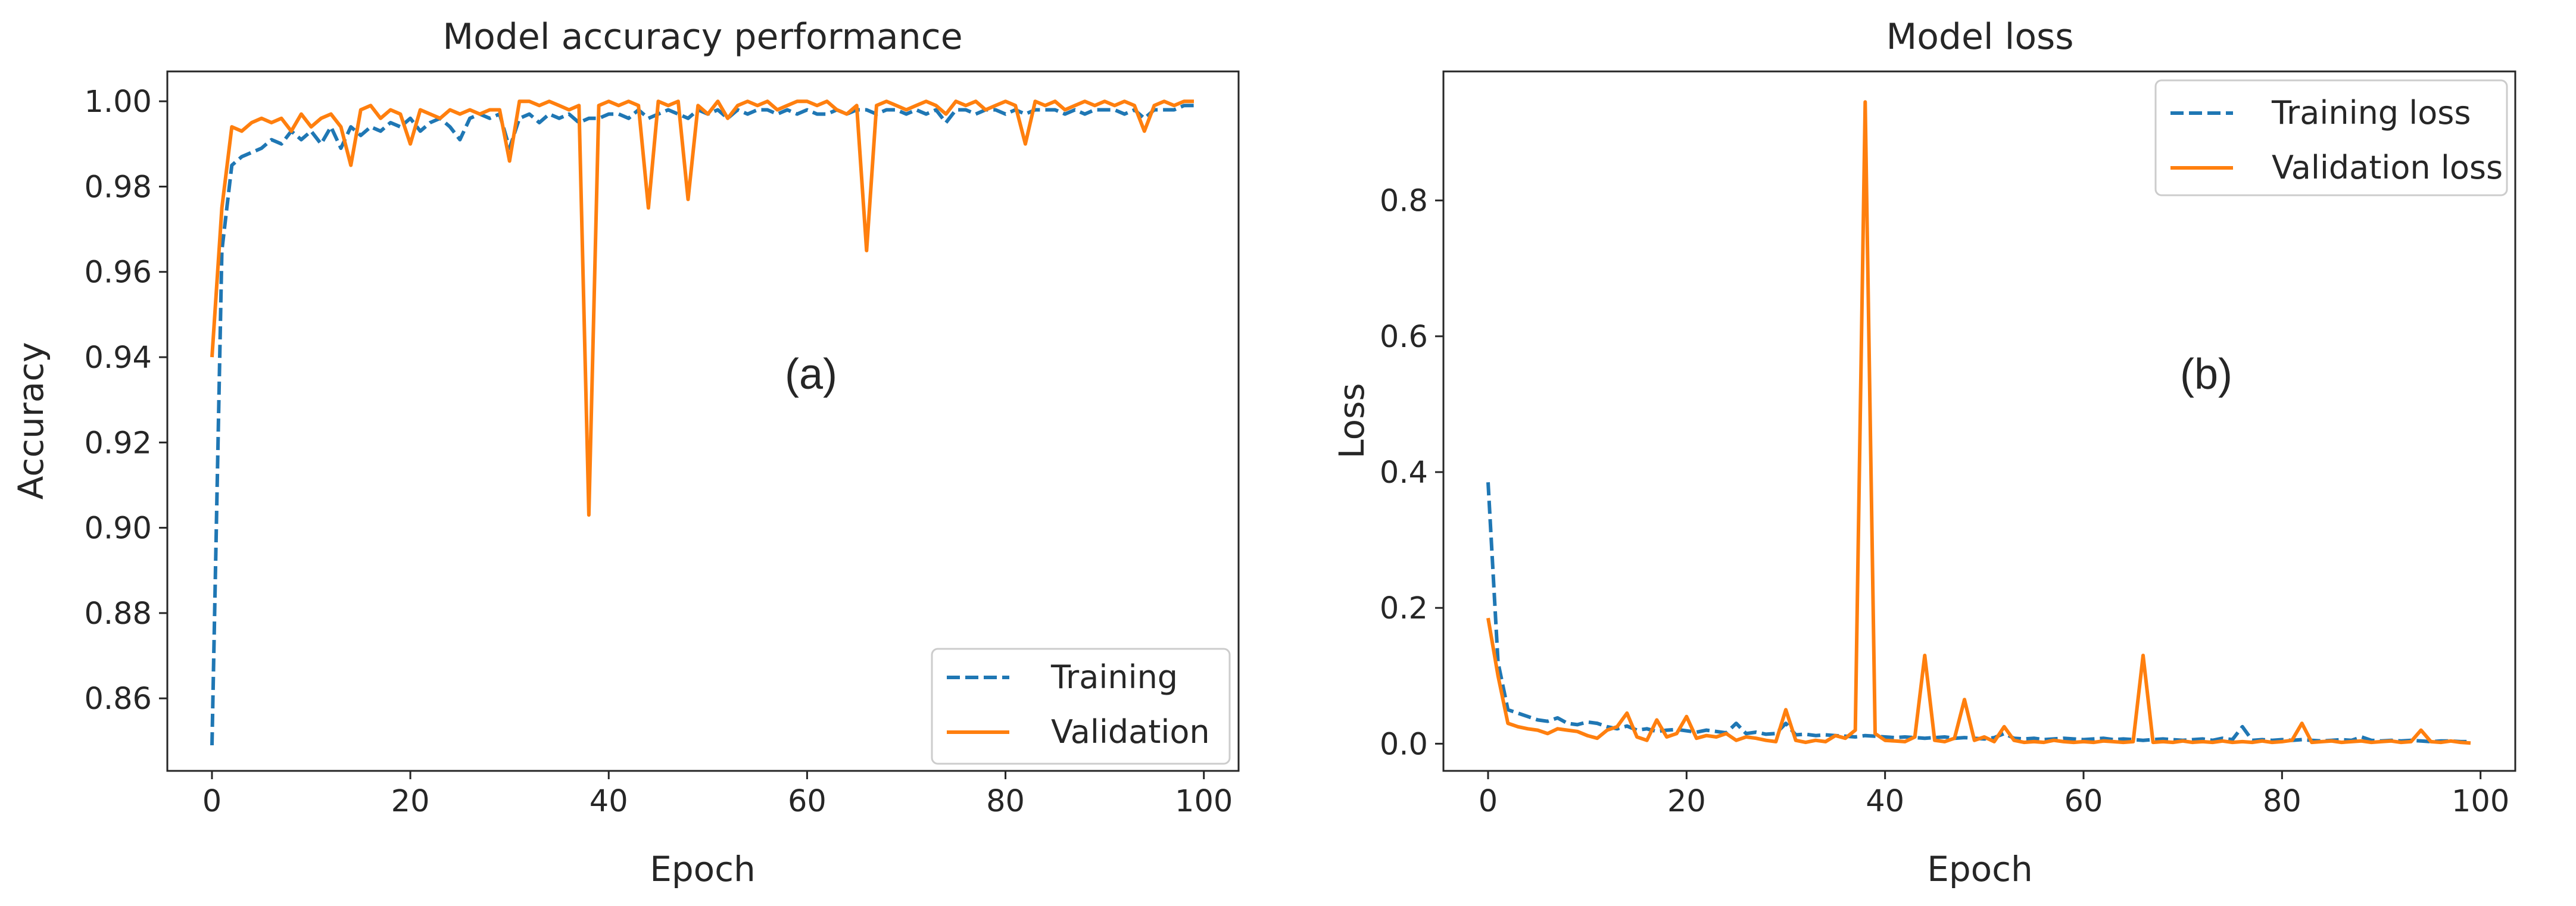 The width and height of the screenshot is (2576, 906). I want to click on loss-y-tick-label: 0.6, so click(1404, 337).